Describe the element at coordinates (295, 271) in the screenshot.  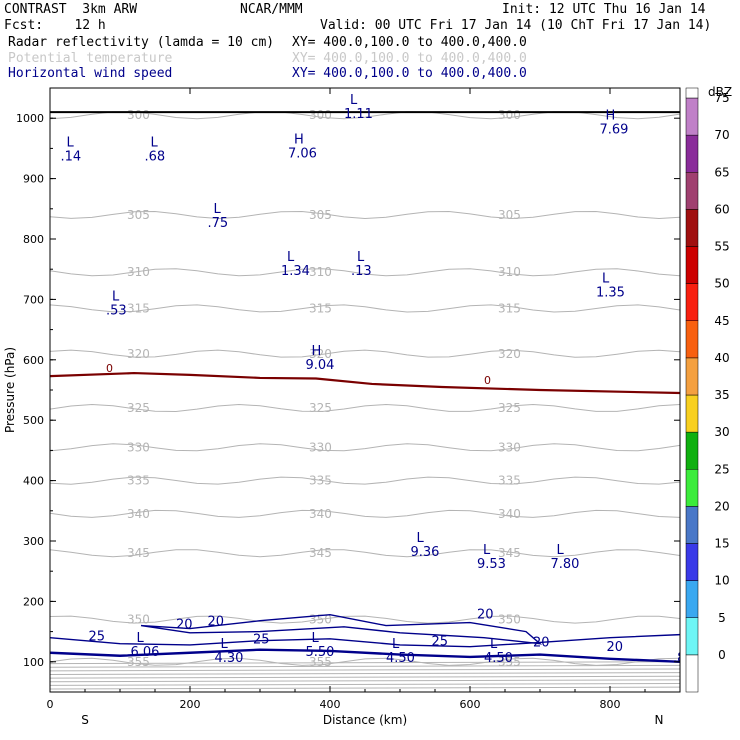
I see `extremum-value-11: 1.34` at that location.